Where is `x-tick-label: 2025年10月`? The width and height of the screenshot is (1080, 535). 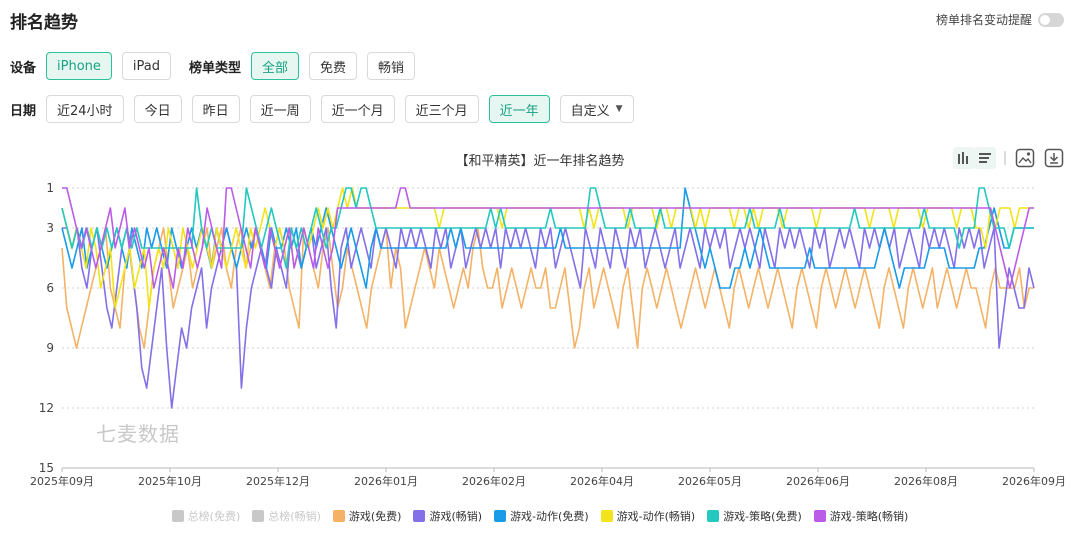 x-tick-label: 2025年10月 is located at coordinates (170, 481).